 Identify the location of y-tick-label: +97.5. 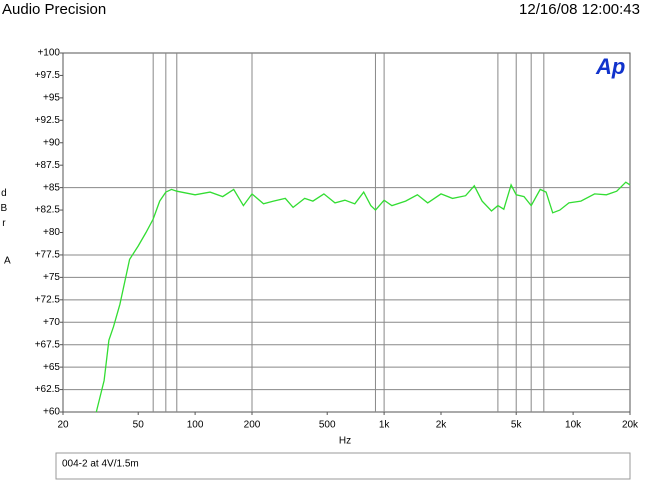
(48, 75).